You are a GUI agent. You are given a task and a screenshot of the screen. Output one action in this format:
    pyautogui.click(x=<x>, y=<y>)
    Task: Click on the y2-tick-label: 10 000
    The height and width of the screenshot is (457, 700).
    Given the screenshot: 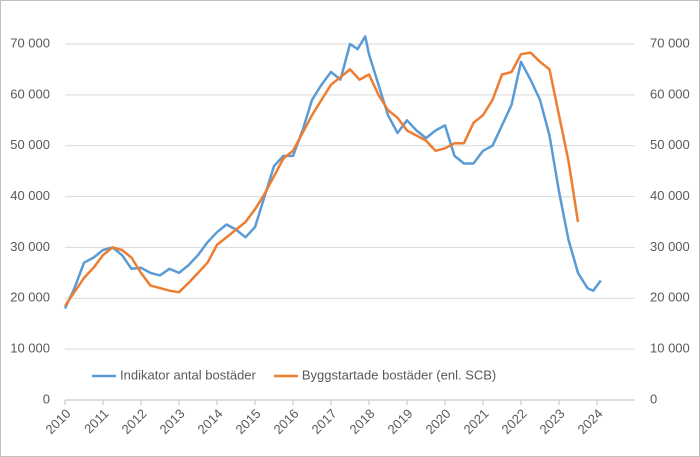 What is the action you would take?
    pyautogui.click(x=670, y=348)
    